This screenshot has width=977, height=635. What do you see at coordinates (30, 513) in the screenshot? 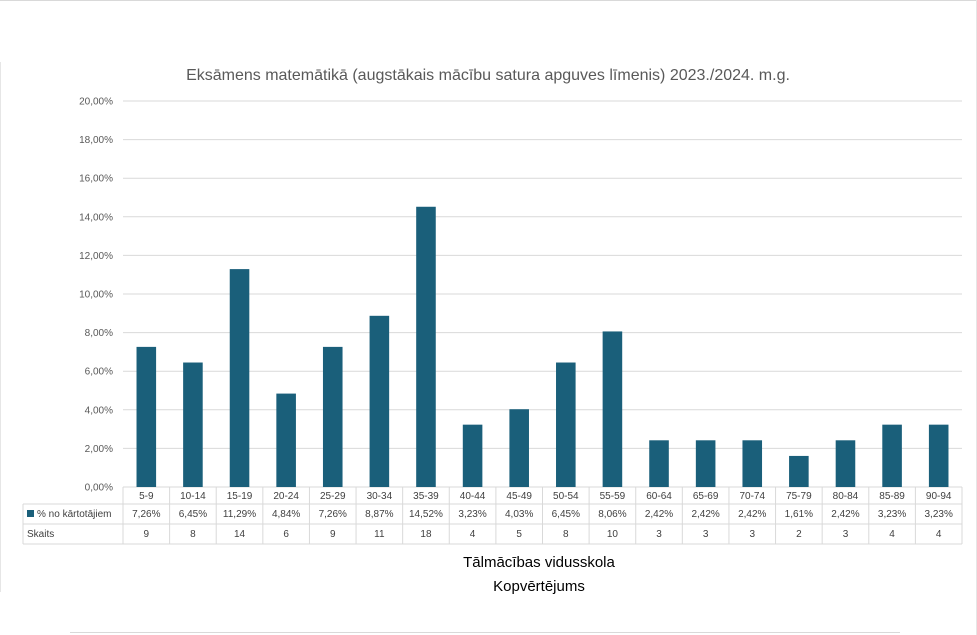
I see `legend-key` at bounding box center [30, 513].